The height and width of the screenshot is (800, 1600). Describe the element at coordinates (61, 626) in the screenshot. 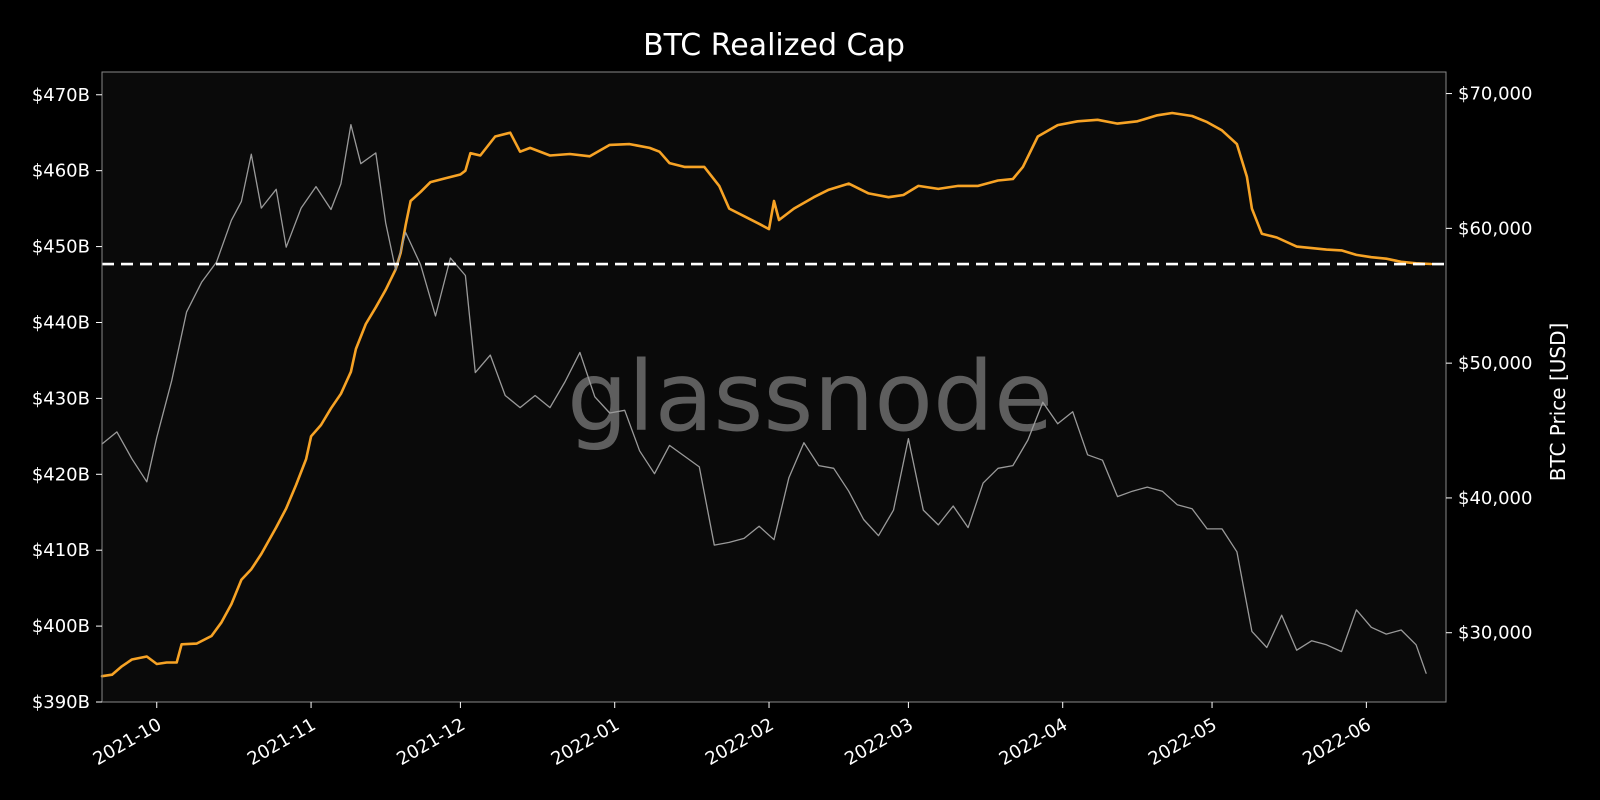

I see `y-left-tick-label: $400B` at that location.